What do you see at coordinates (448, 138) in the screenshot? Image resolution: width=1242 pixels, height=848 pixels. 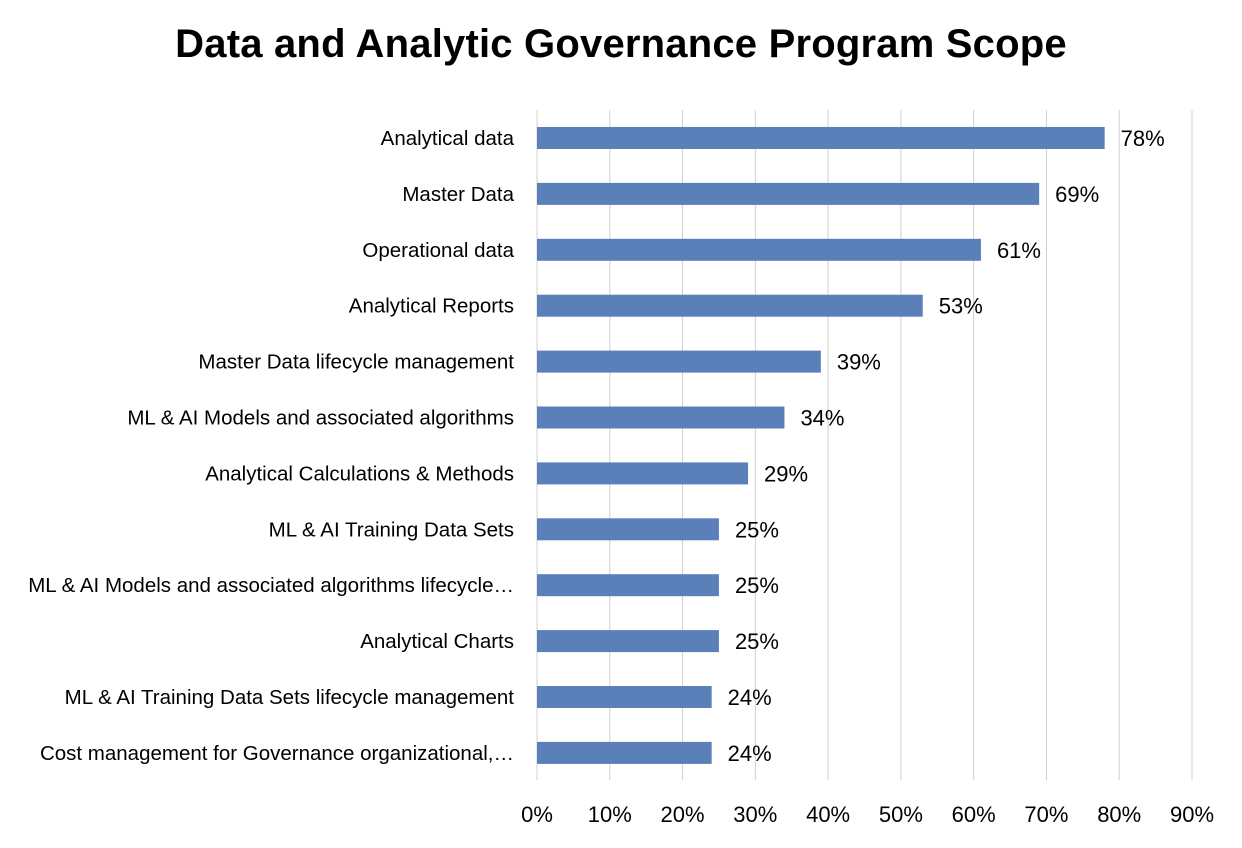 I see `category-label: Analytical data` at bounding box center [448, 138].